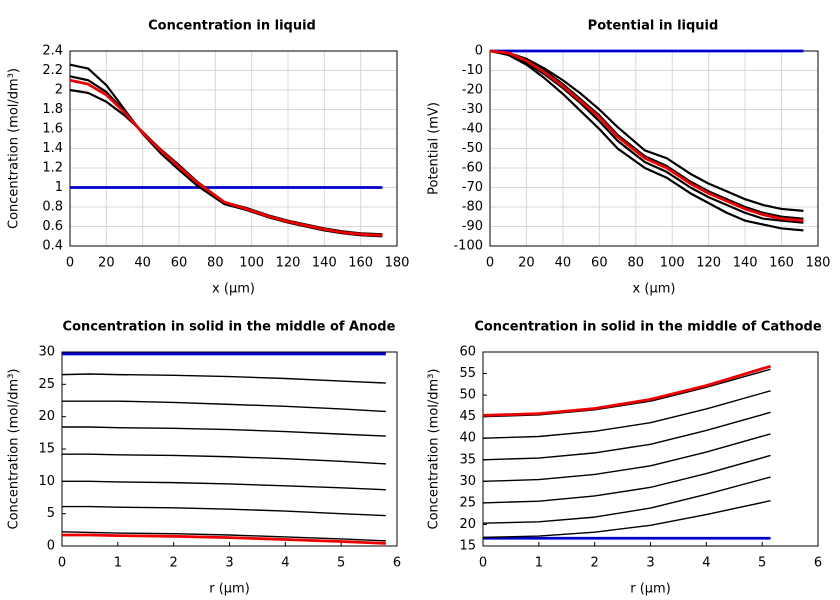  What do you see at coordinates (472, 187) in the screenshot?
I see `y-tick-label: -70` at bounding box center [472, 187].